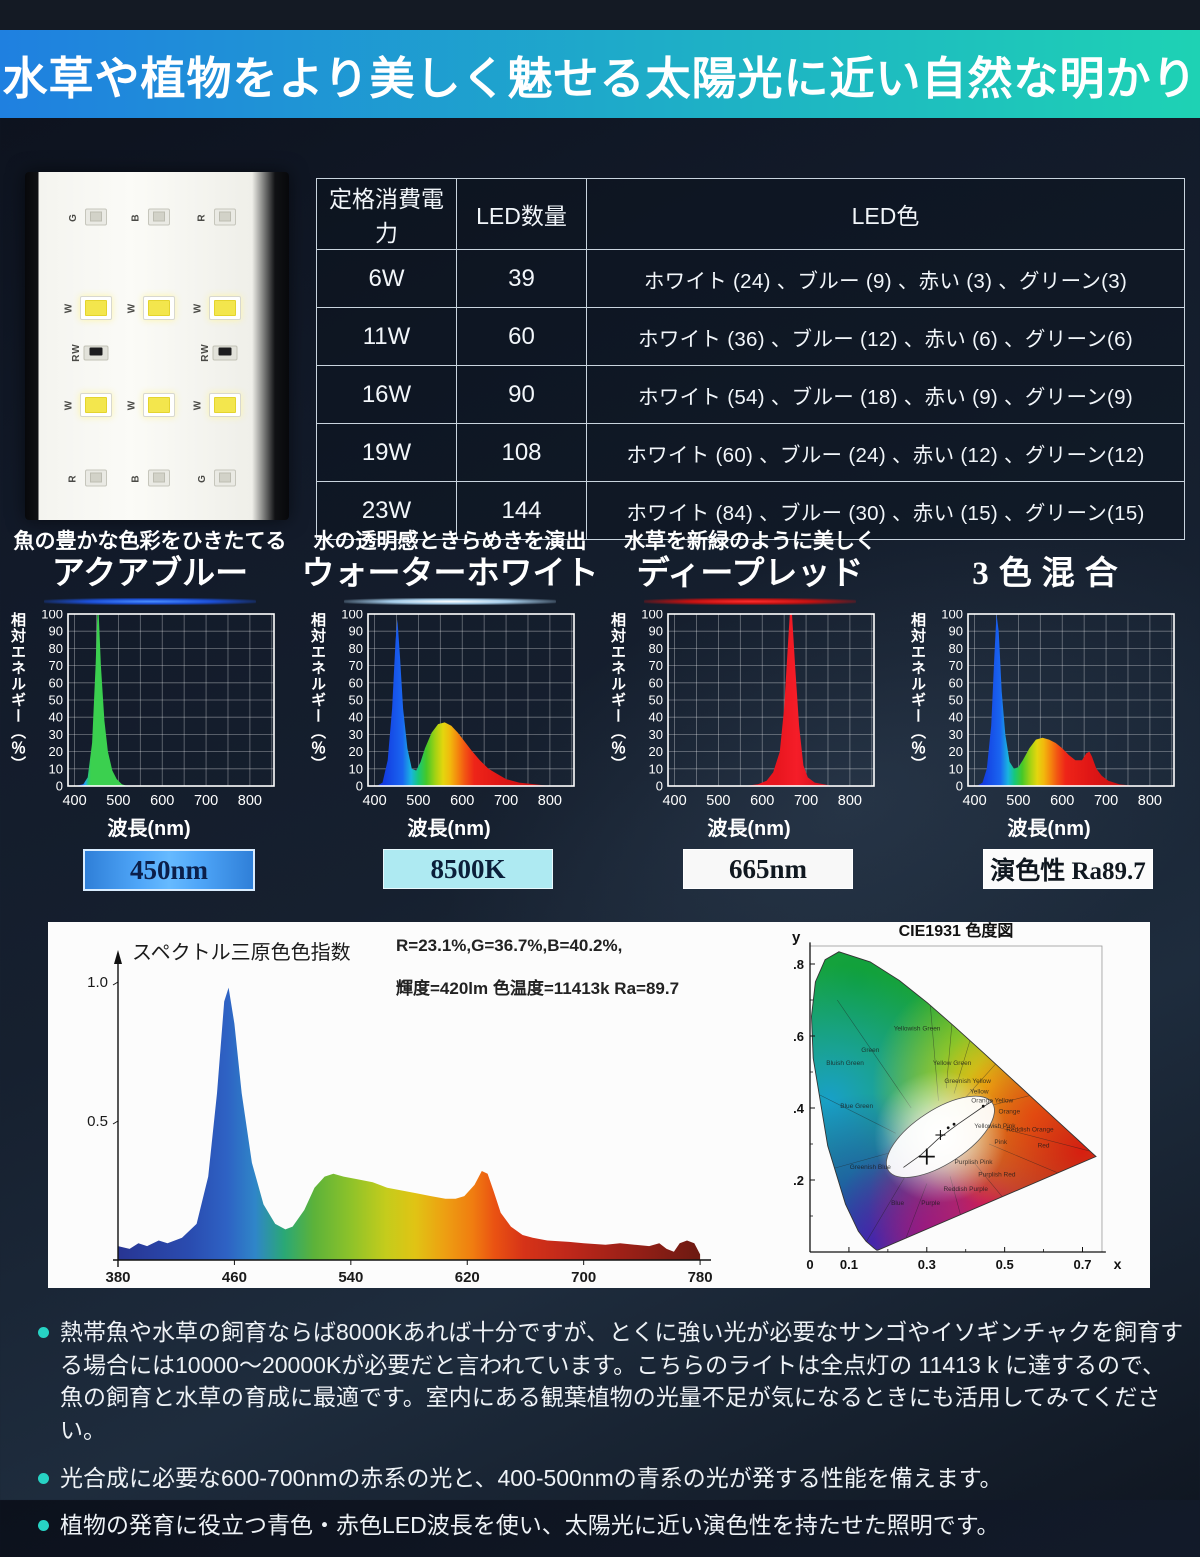  What do you see at coordinates (997, 1174) in the screenshot?
I see `region-label: Purplish Red` at bounding box center [997, 1174].